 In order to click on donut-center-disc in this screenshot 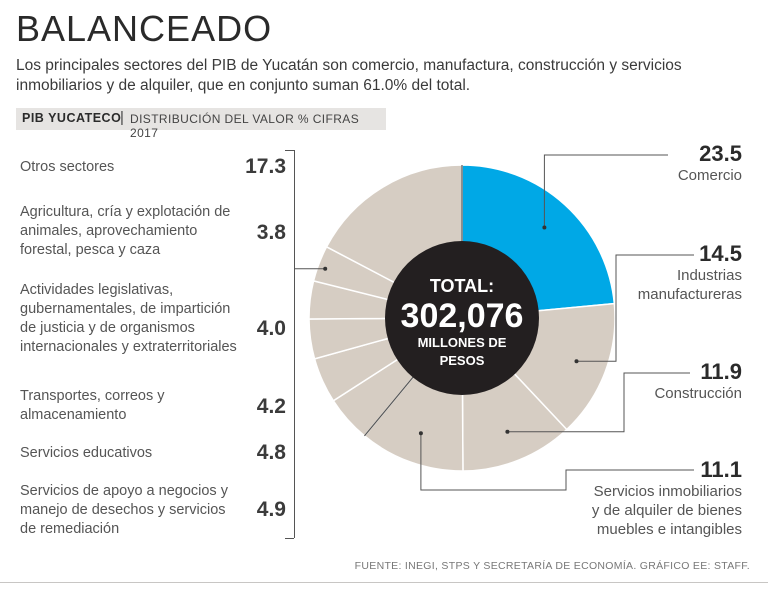, I will do `click(462, 318)`.